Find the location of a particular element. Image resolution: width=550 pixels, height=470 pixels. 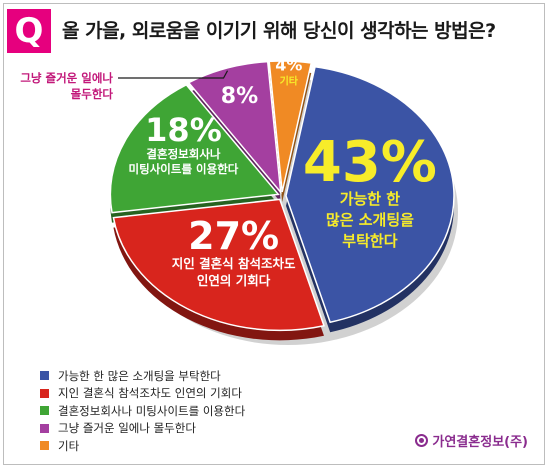

callout-line is located at coordinates (173, 74).